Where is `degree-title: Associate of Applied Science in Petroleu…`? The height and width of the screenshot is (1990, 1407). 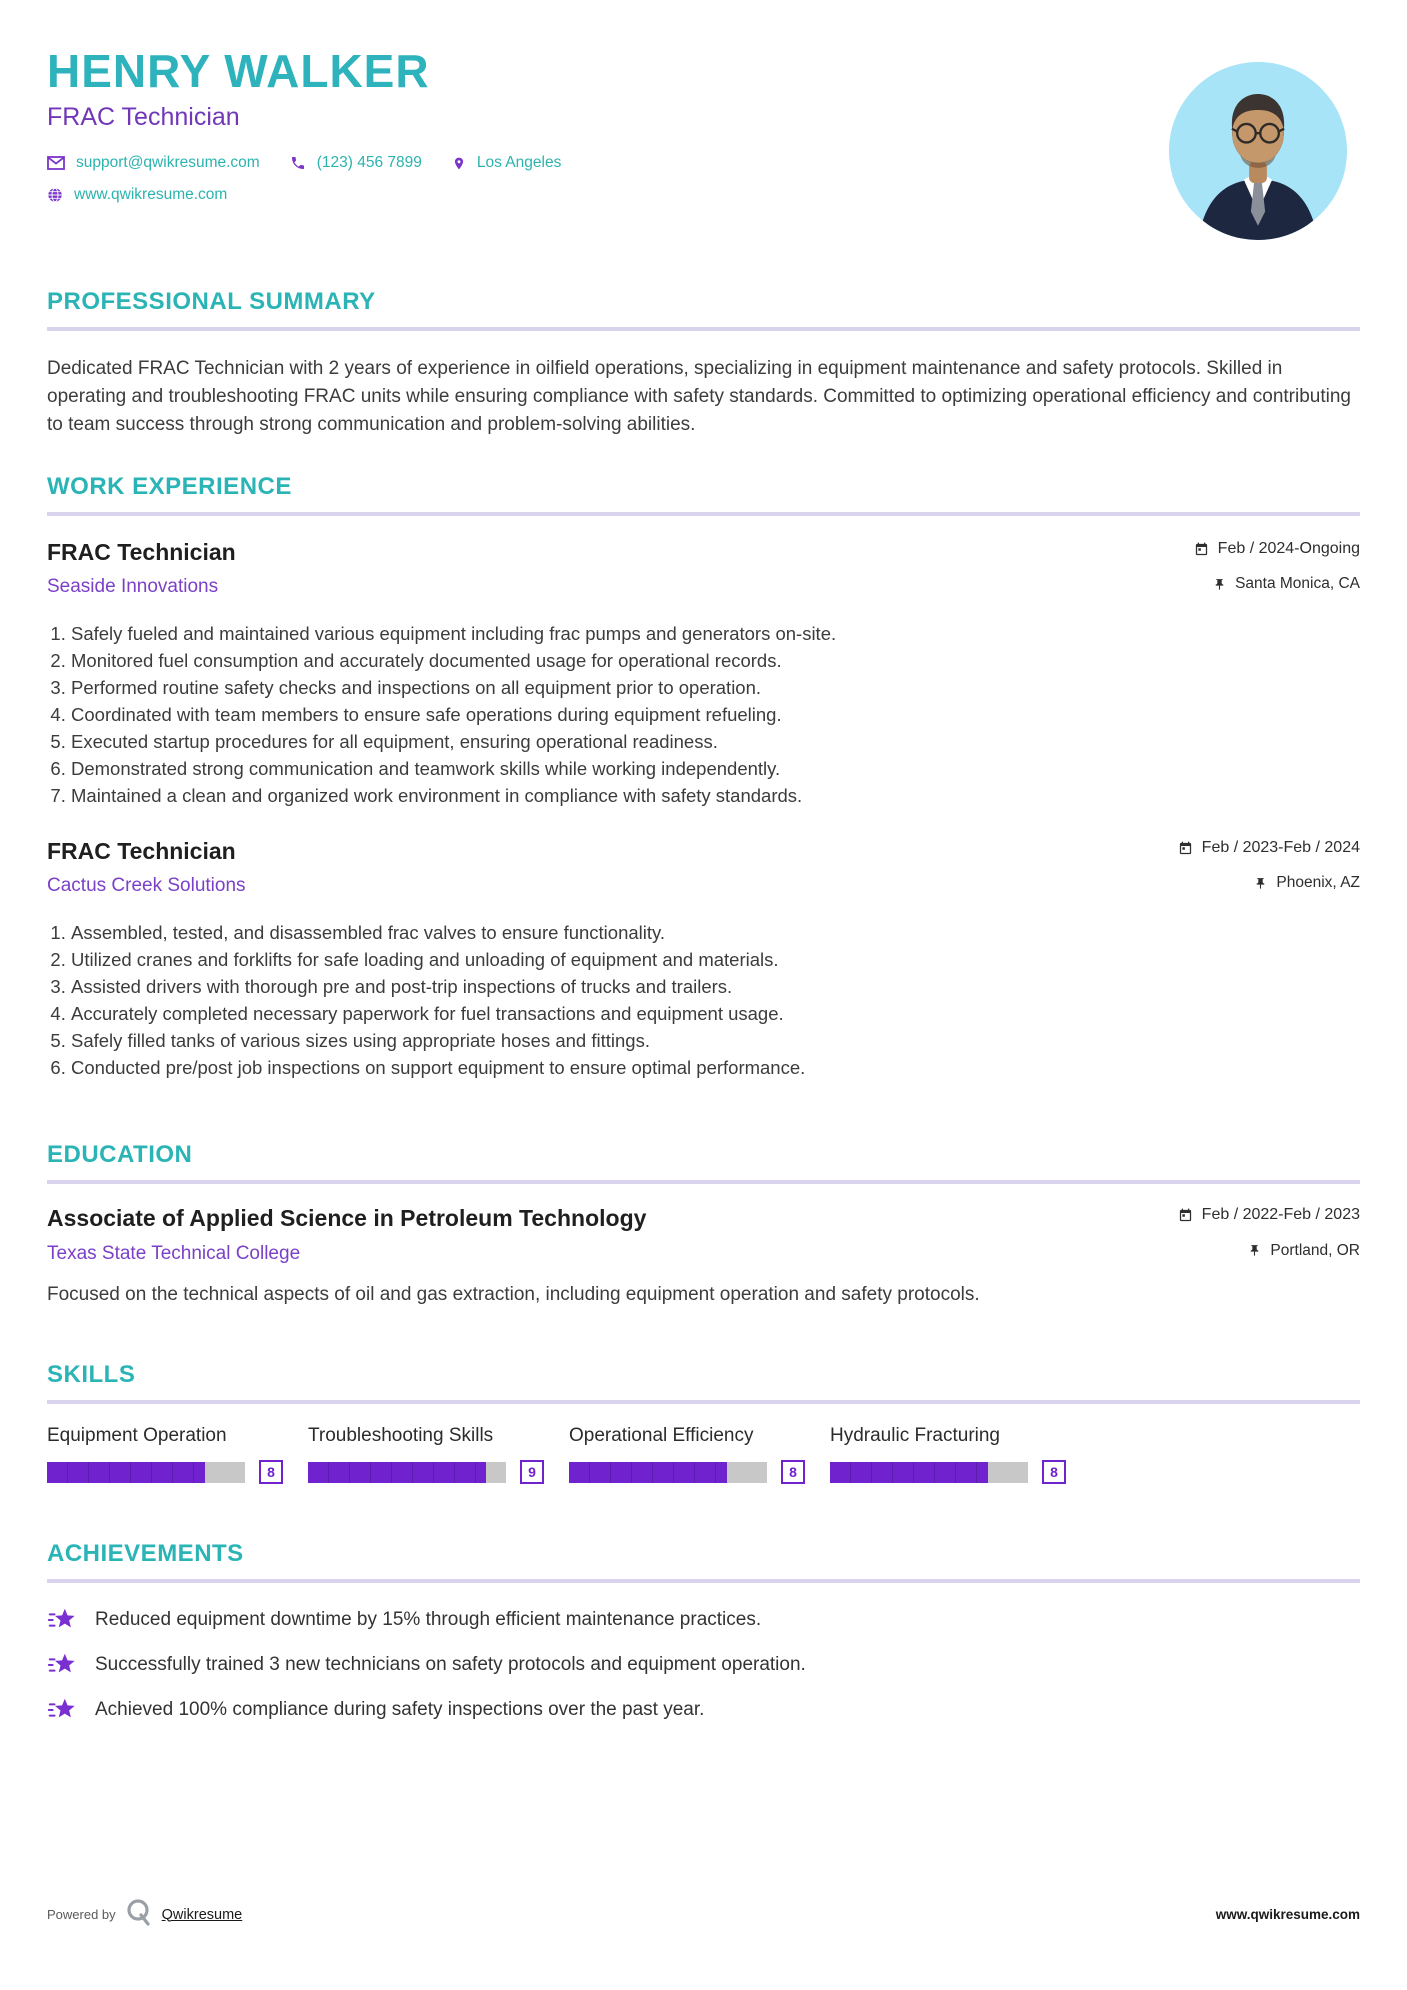 degree-title: Associate of Applied Science in Petroleu… is located at coordinates (347, 1218).